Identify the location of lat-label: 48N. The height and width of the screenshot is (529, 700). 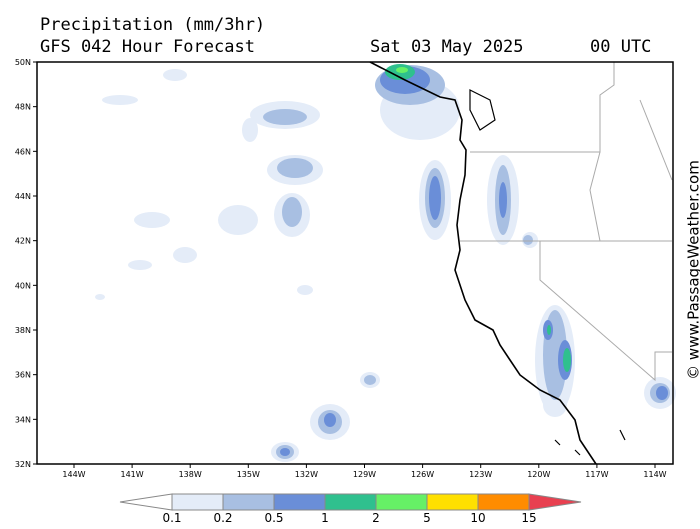
(23, 107).